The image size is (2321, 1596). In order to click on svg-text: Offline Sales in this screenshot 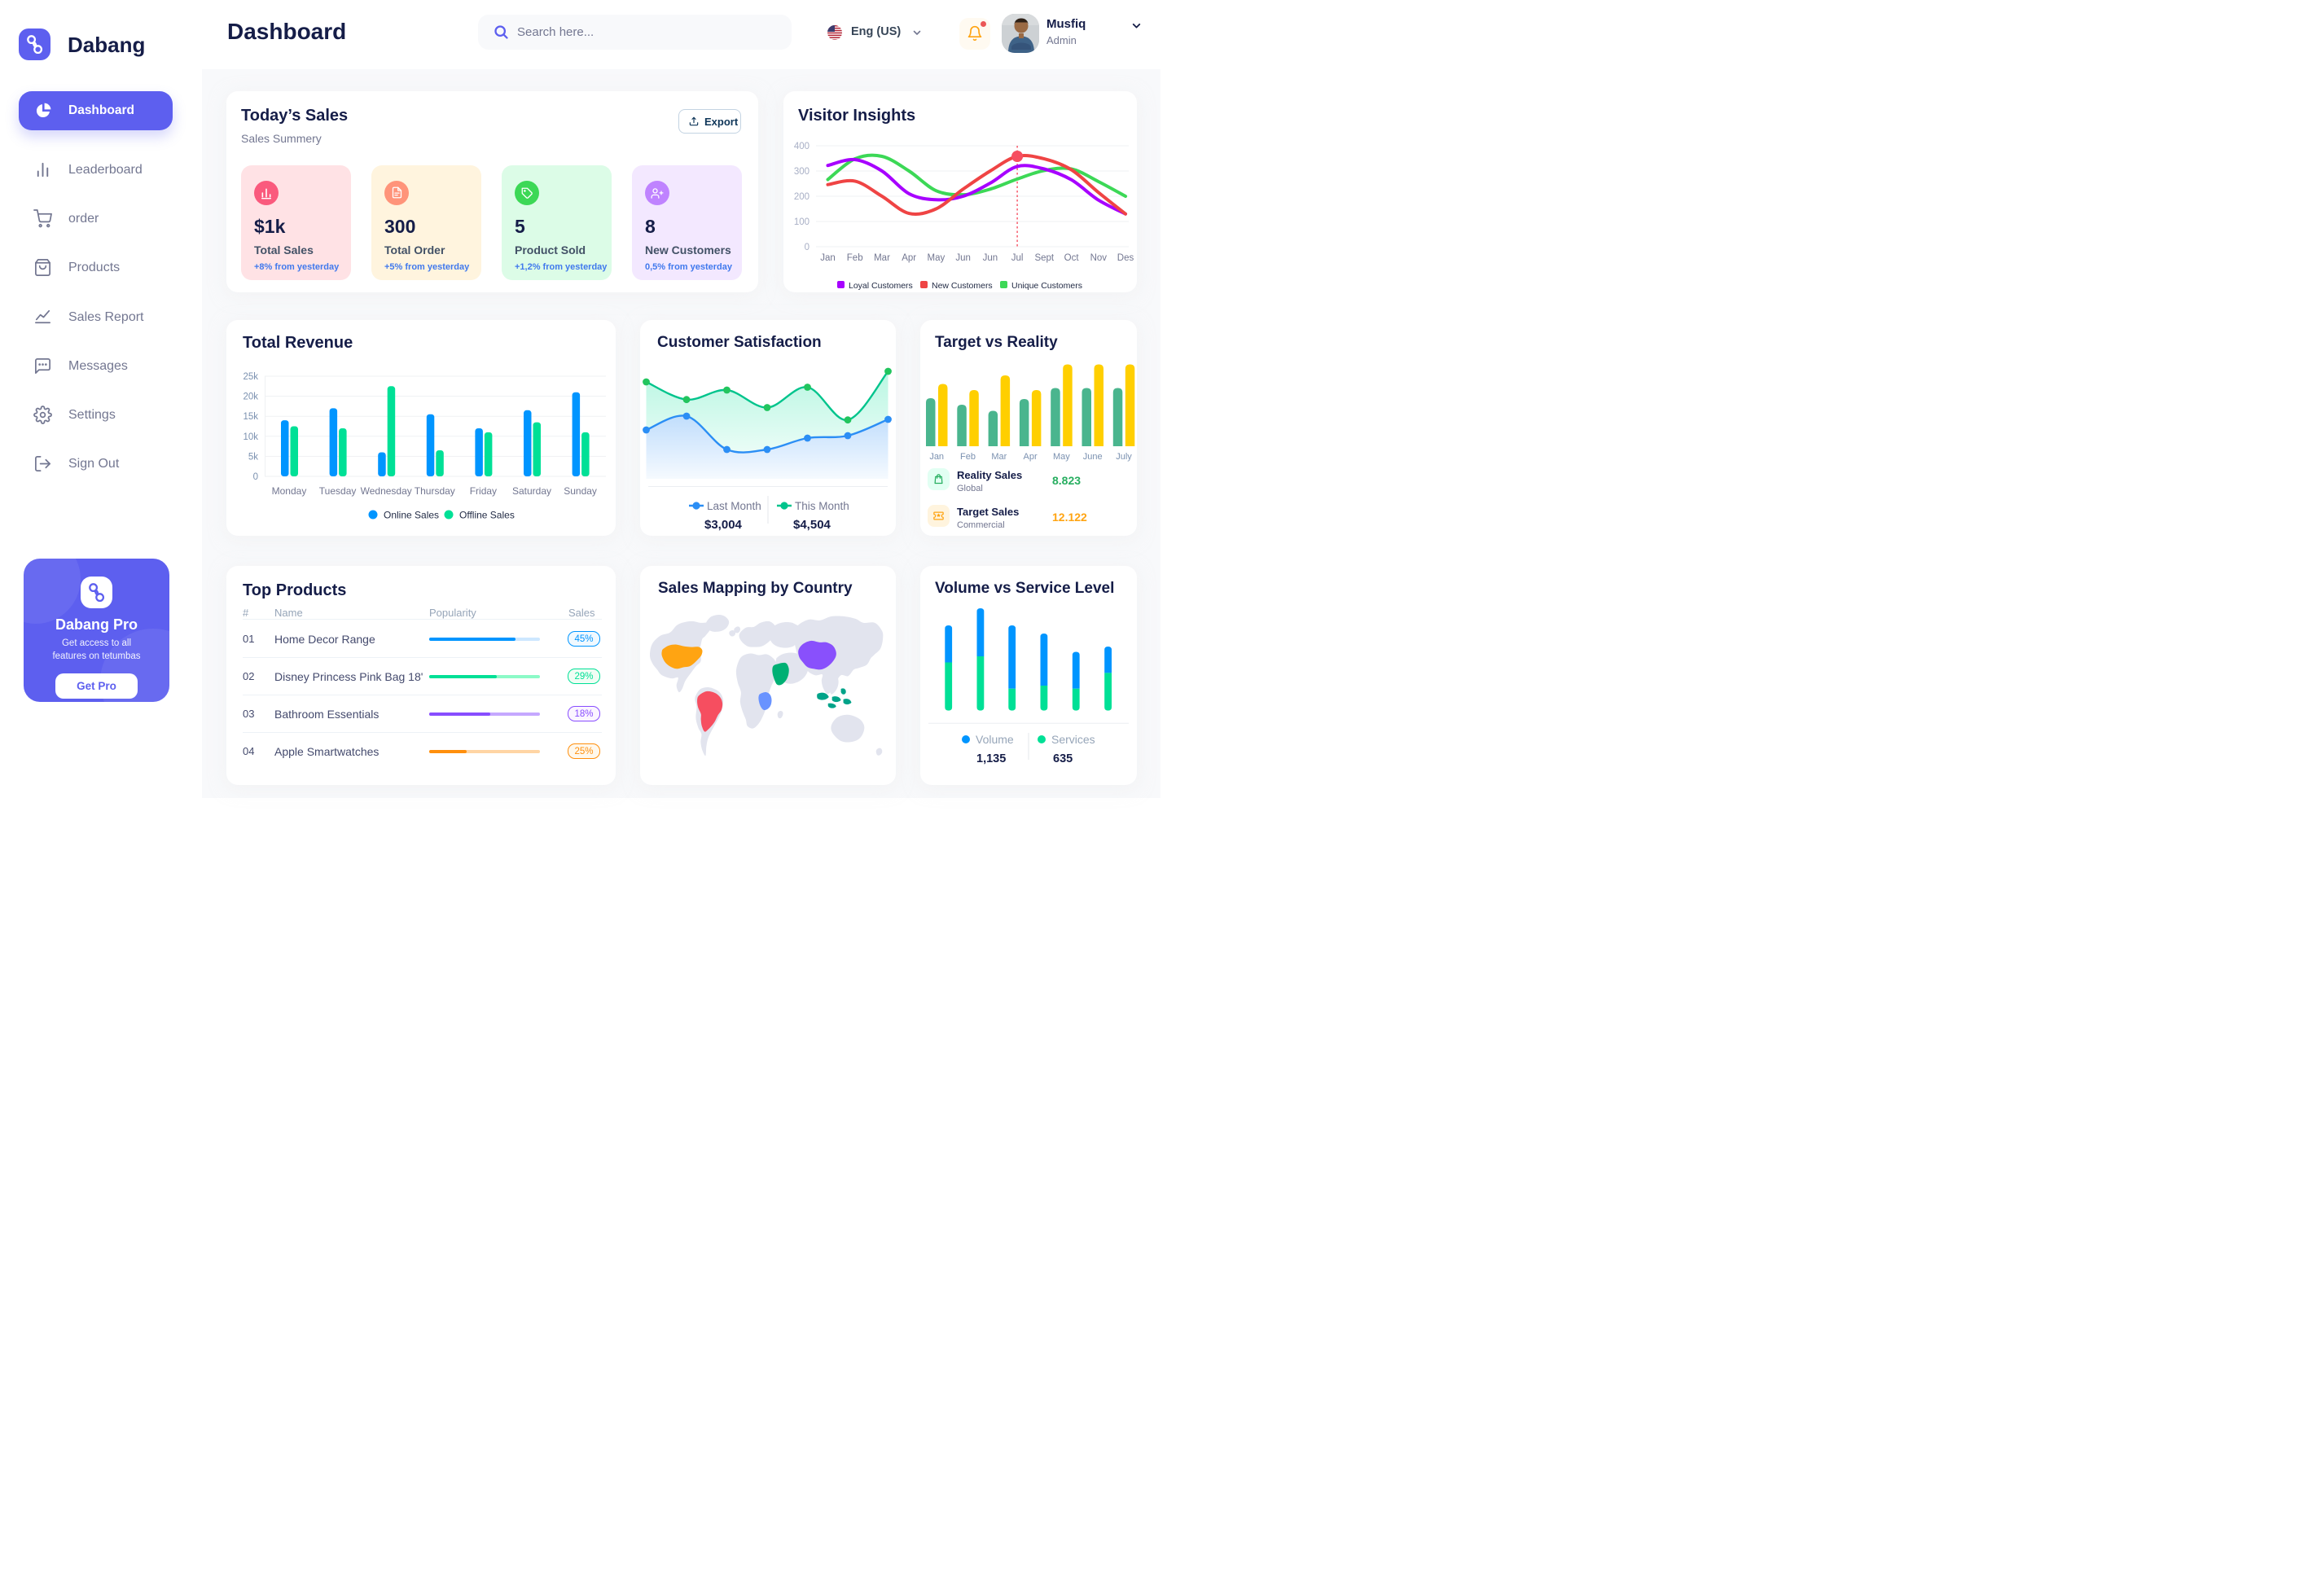, I will do `click(487, 515)`.